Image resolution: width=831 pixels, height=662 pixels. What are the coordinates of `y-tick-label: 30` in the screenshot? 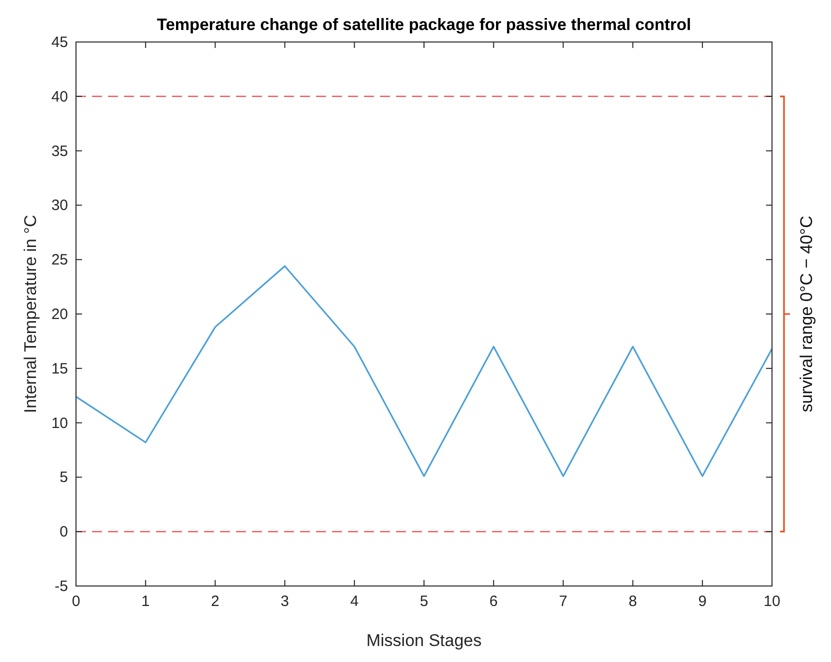 It's located at (59, 205).